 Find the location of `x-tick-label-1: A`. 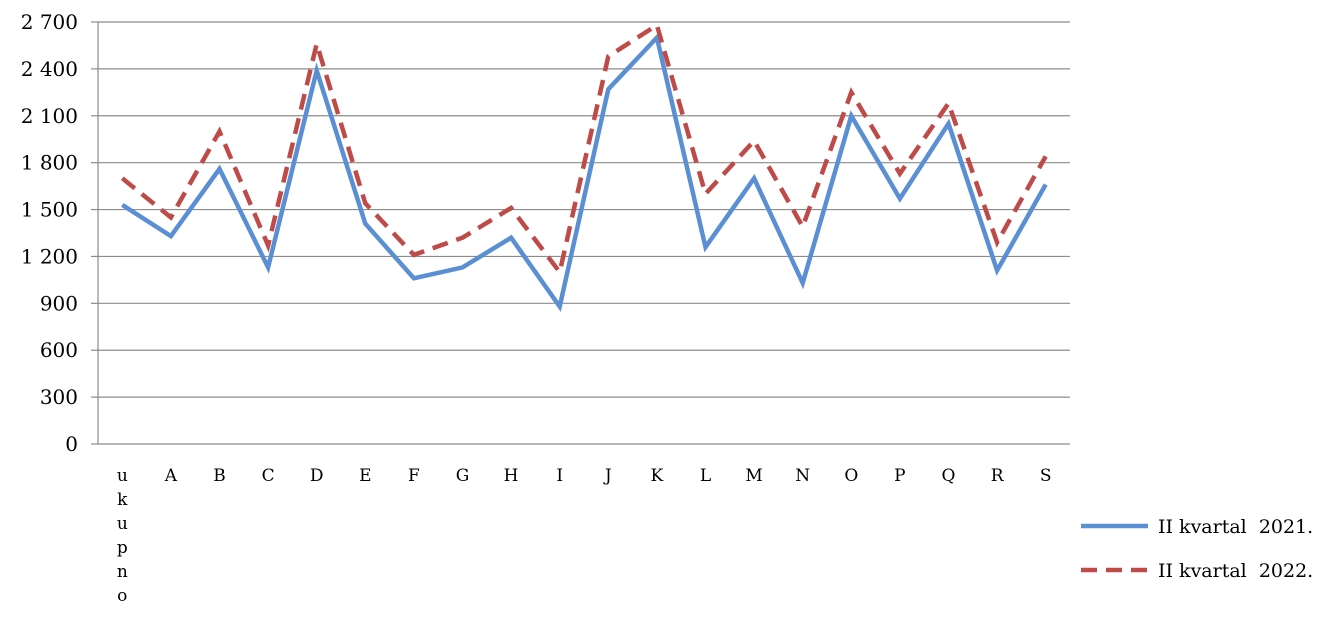

x-tick-label-1: A is located at coordinates (171, 476).